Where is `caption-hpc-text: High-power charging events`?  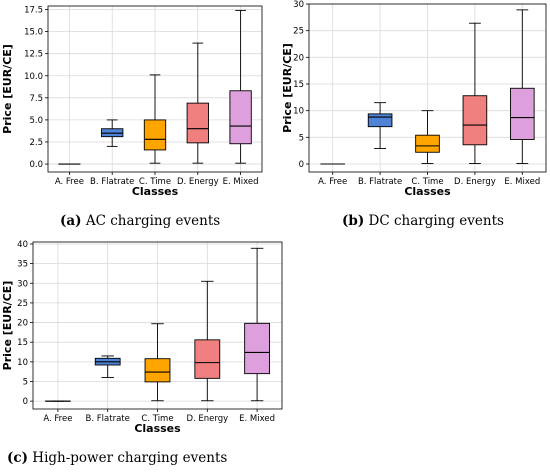
caption-hpc-text: High-power charging events is located at coordinates (128, 458).